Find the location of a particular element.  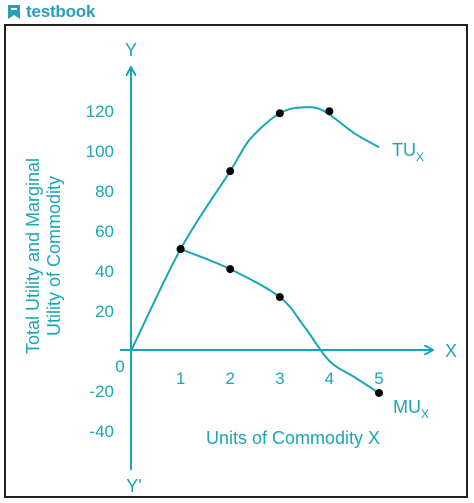

y-tick-label: 120 is located at coordinates (100, 111).